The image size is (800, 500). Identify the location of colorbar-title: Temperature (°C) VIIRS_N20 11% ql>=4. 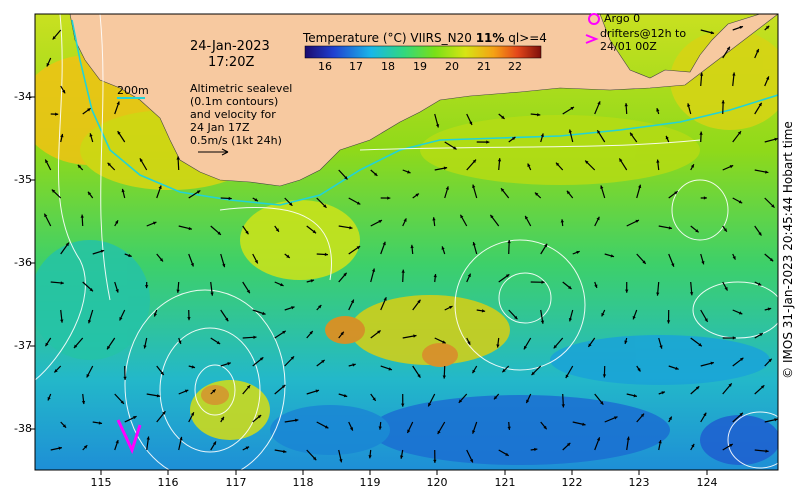
(425, 38).